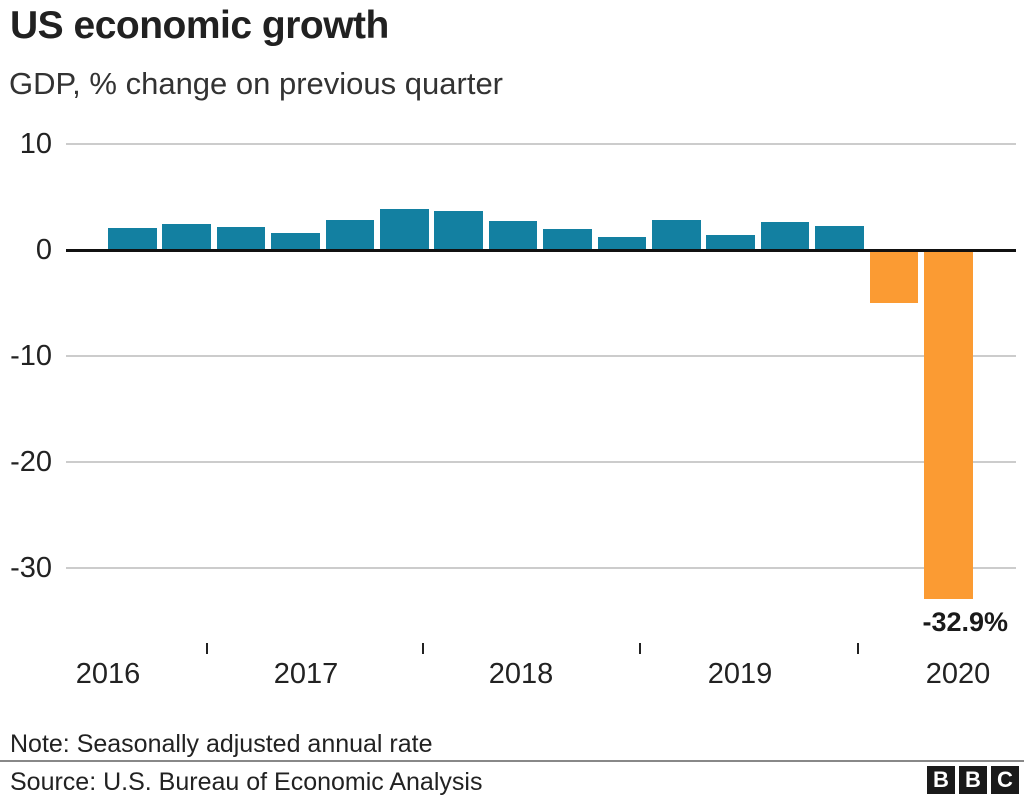  I want to click on bbc-logo-letter-b2: B, so click(973, 780).